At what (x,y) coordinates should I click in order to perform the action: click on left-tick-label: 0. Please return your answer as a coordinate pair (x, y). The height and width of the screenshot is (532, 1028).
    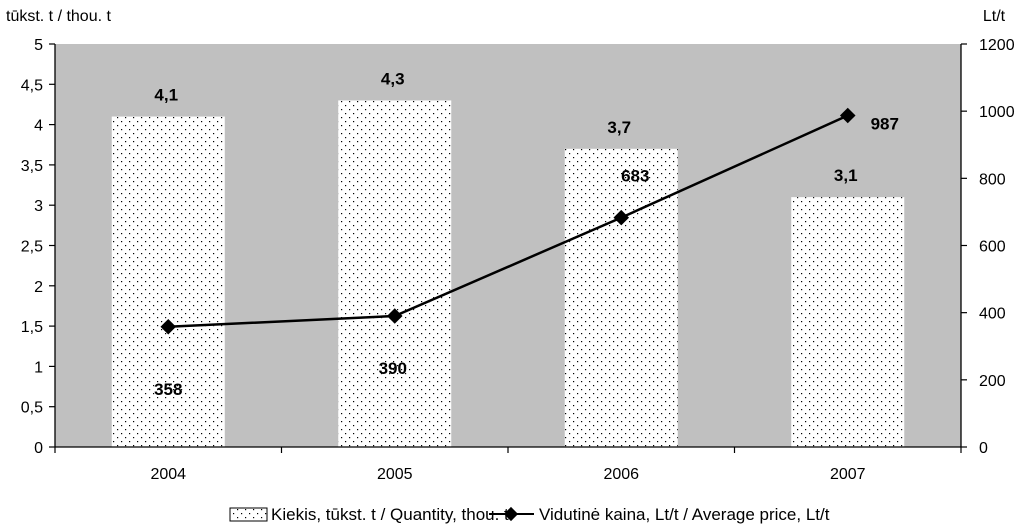
    Looking at the image, I should click on (38, 448).